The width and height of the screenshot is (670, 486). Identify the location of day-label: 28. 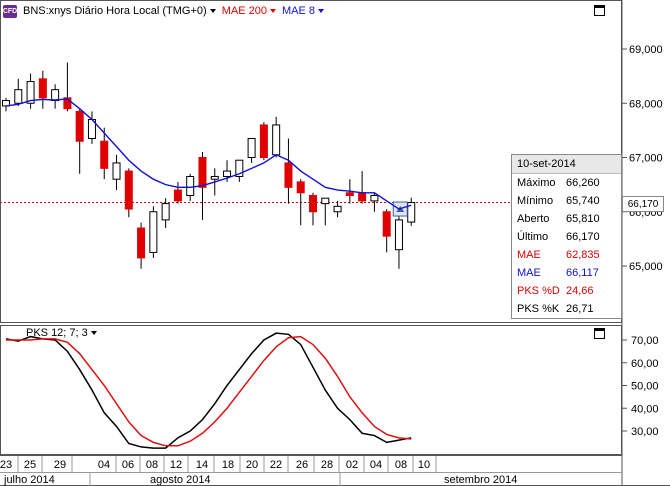
(327, 465).